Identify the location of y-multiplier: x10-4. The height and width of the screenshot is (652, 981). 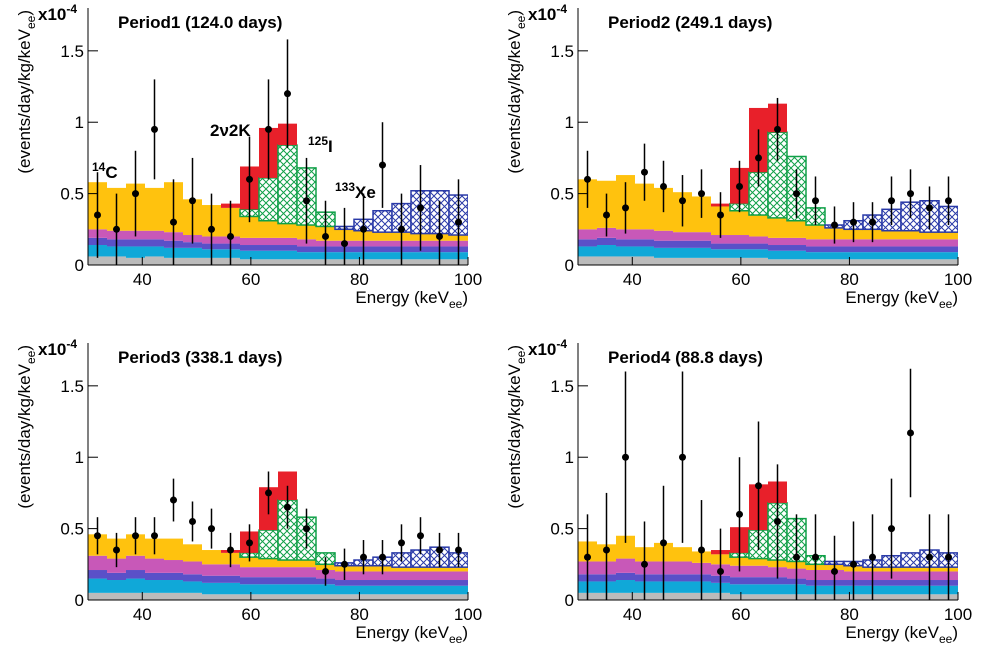
(57, 13).